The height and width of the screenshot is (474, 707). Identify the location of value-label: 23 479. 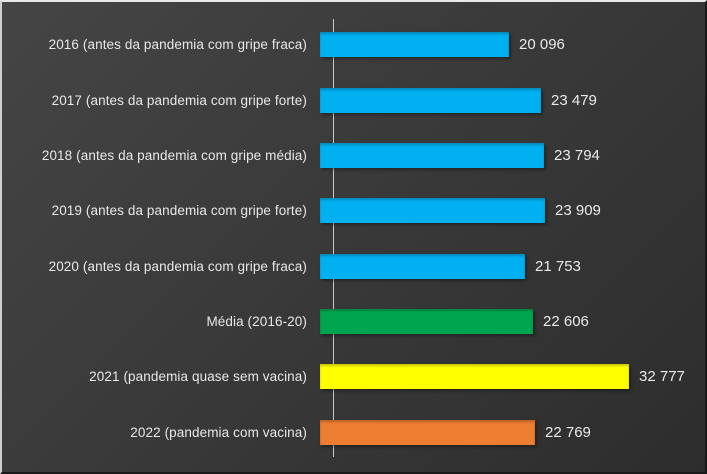
(574, 100).